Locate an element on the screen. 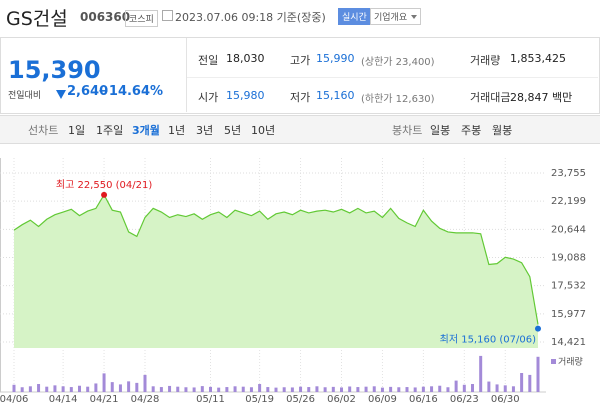 The width and height of the screenshot is (600, 412). x-tick-label: 04/06 is located at coordinates (14, 399).